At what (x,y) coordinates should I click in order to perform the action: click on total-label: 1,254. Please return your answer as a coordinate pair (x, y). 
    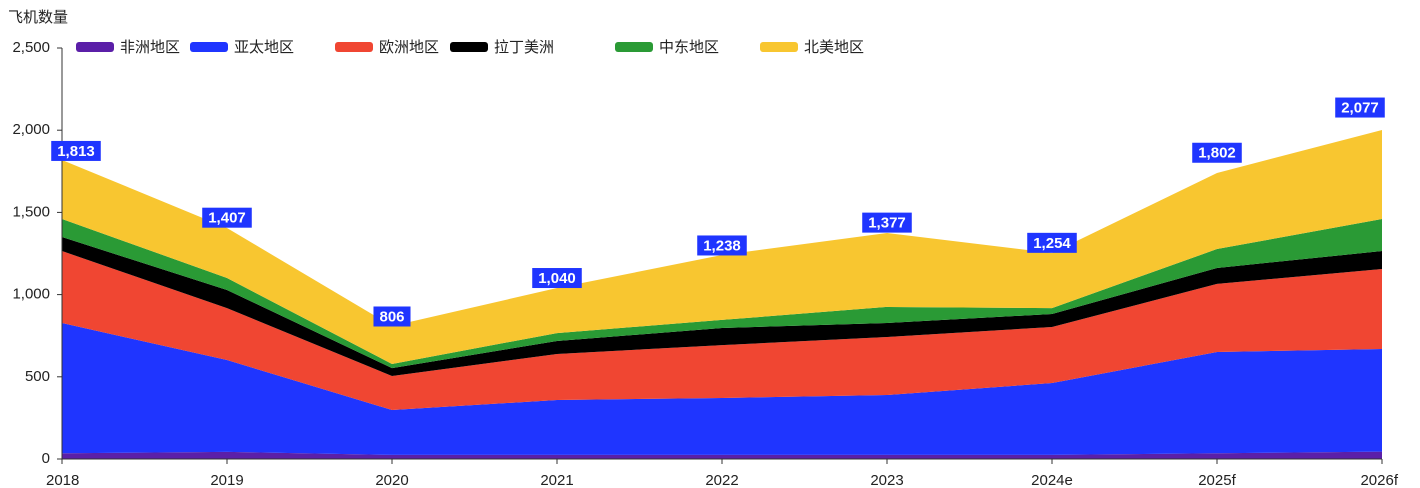
    Looking at the image, I should click on (1052, 243).